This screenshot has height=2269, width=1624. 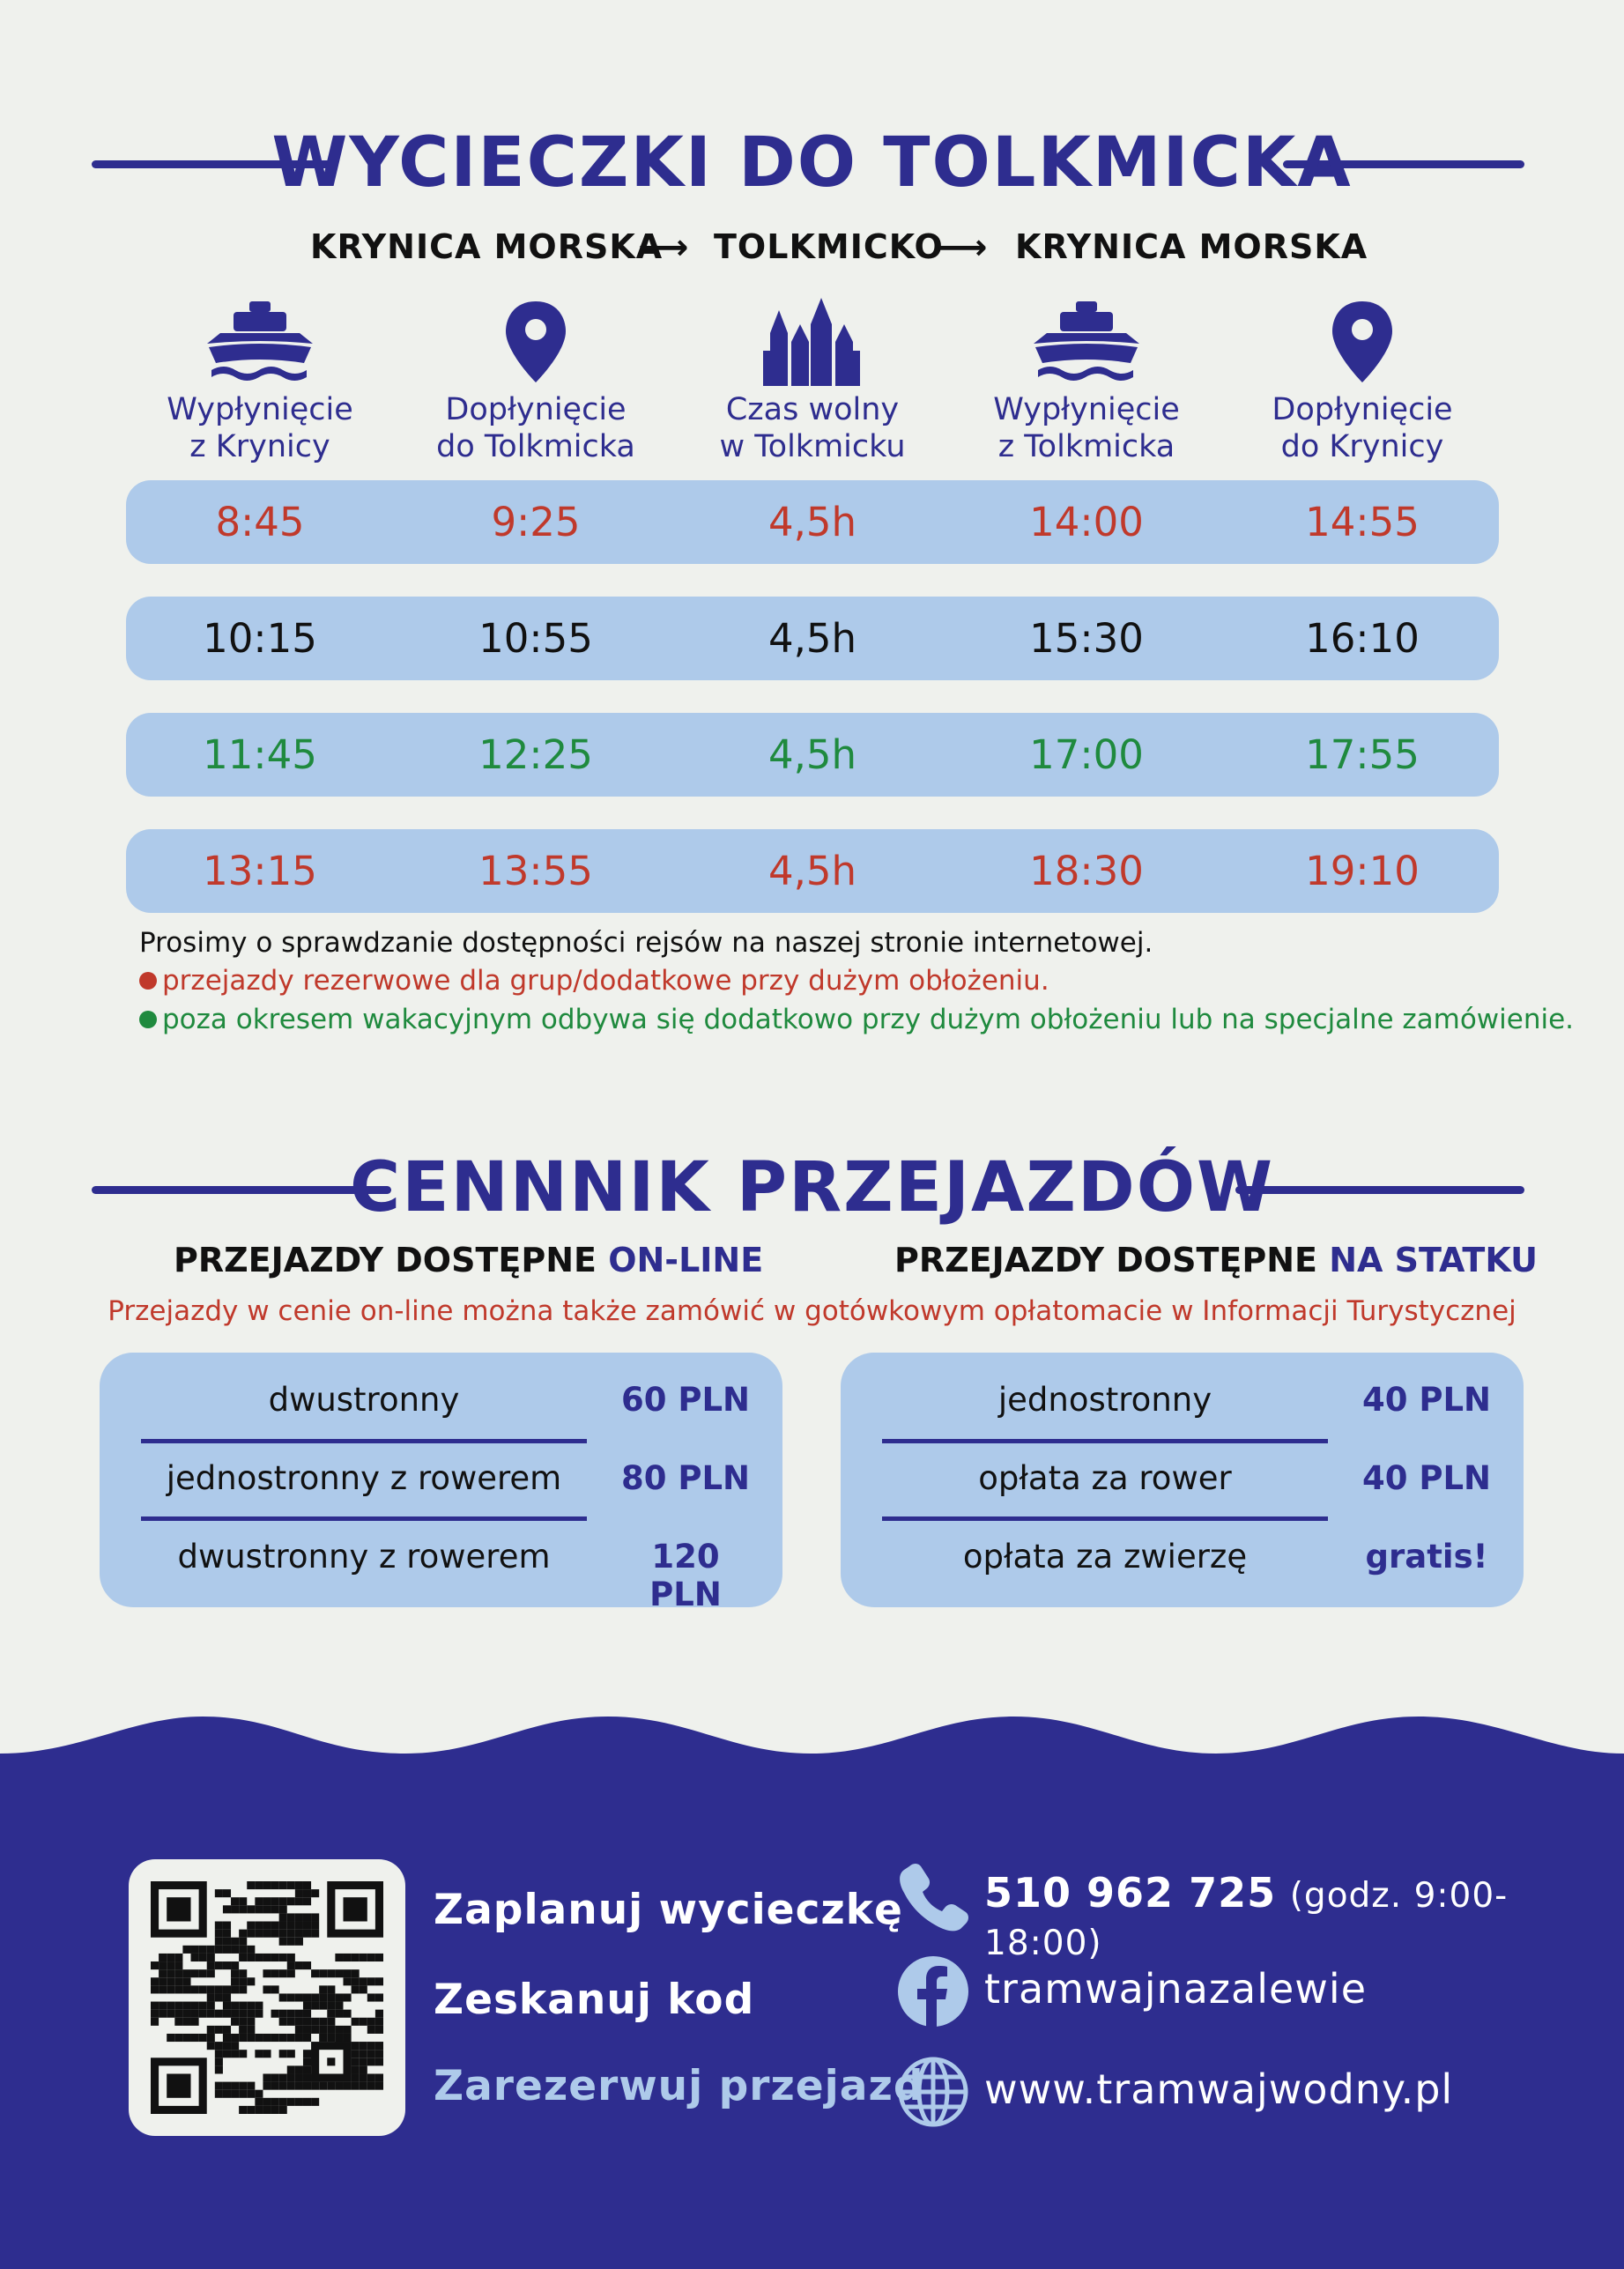 What do you see at coordinates (685, 1400) in the screenshot?
I see `price-value: 60 PLN` at bounding box center [685, 1400].